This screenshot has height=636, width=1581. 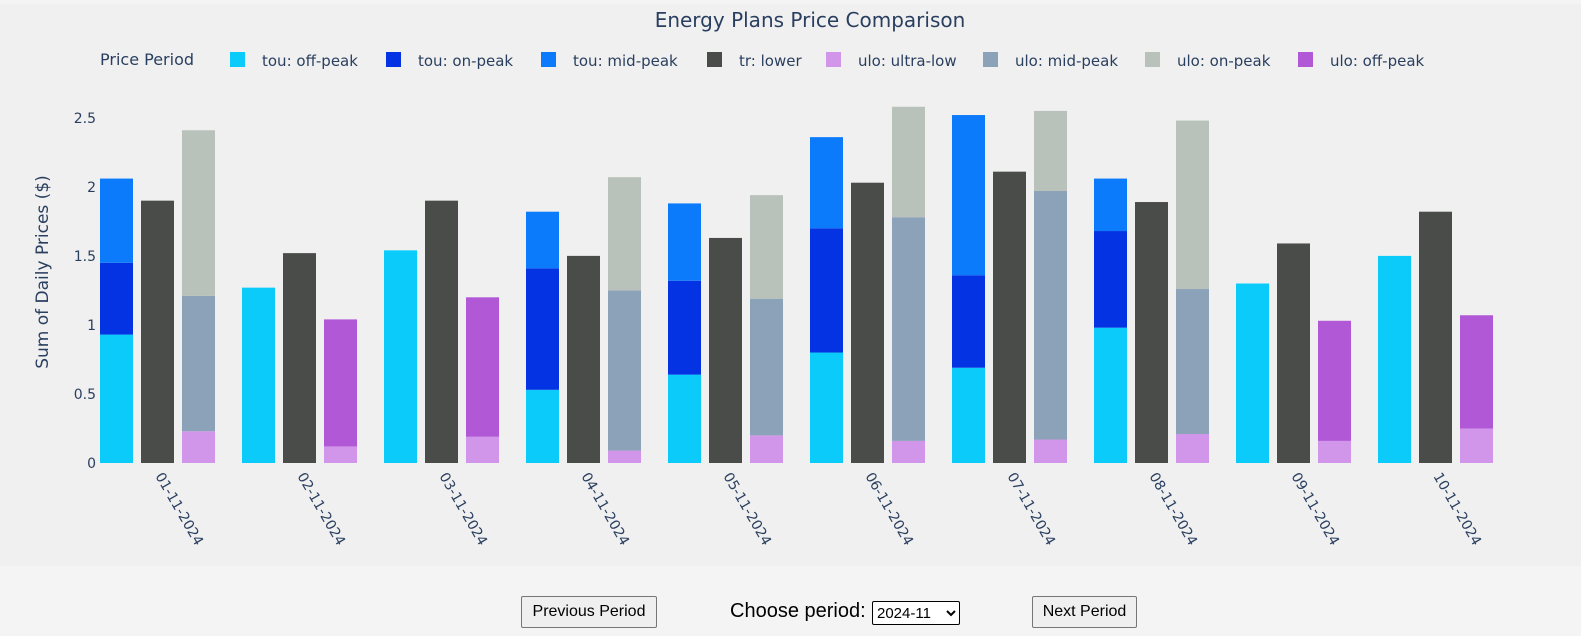 I want to click on legend-entry: ulo: ultra-low, so click(x=907, y=61).